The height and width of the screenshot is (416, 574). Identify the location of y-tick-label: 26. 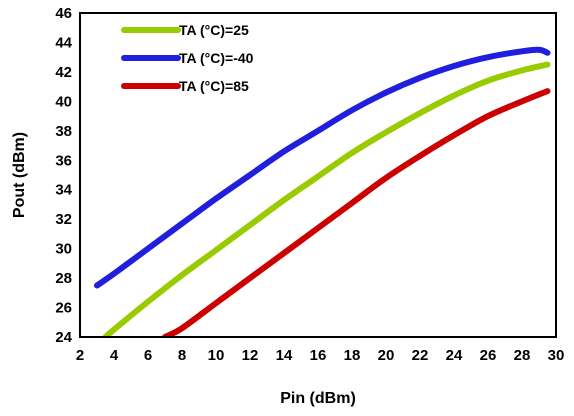
(63, 308).